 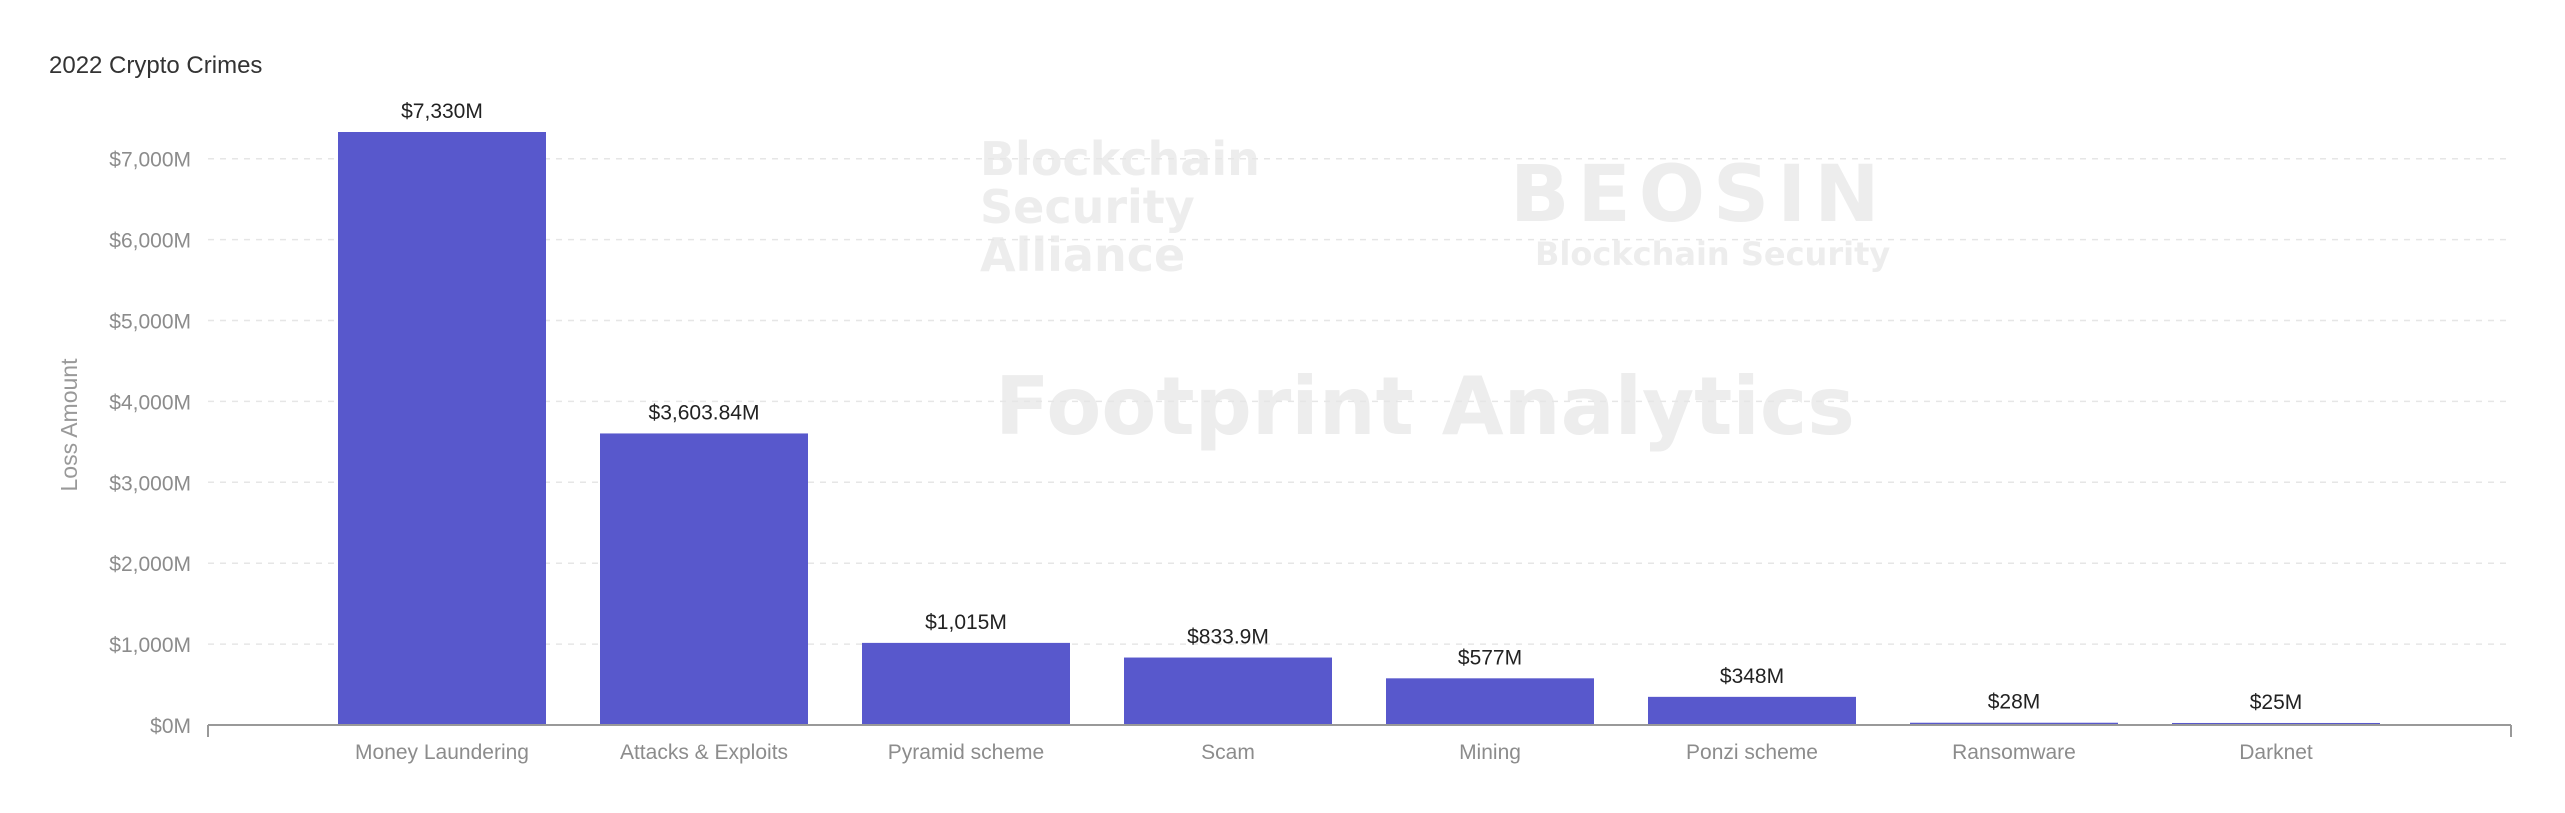 I want to click on chart-title: 2022 Crypto Crimes, so click(x=156, y=65).